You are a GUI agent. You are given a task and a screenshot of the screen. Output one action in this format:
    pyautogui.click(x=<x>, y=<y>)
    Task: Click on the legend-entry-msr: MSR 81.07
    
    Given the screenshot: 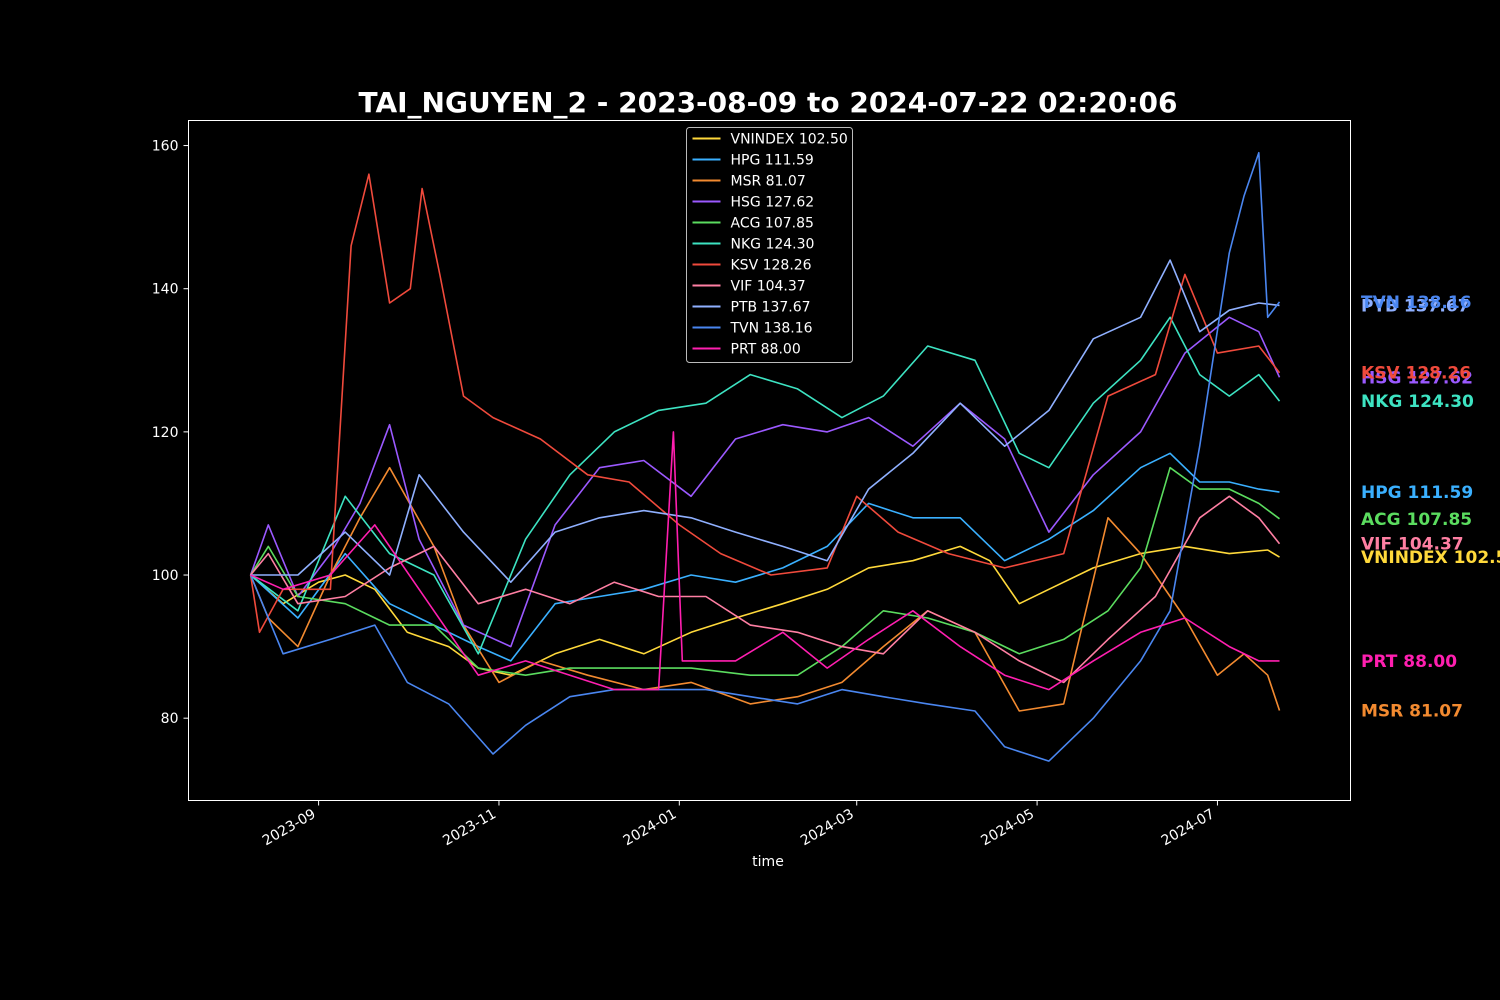 What is the action you would take?
    pyautogui.click(x=768, y=182)
    